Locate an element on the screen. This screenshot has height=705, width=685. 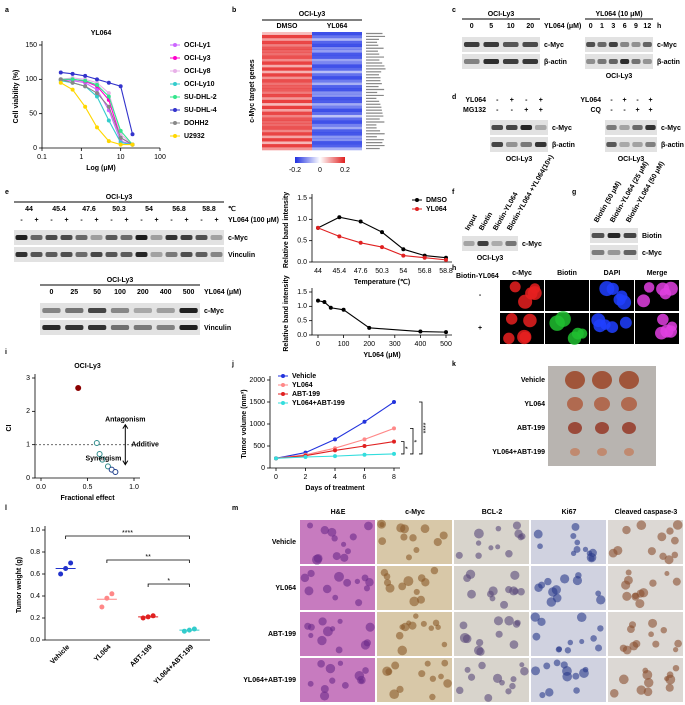
lane-label: 54 is located at coordinates (149, 209).